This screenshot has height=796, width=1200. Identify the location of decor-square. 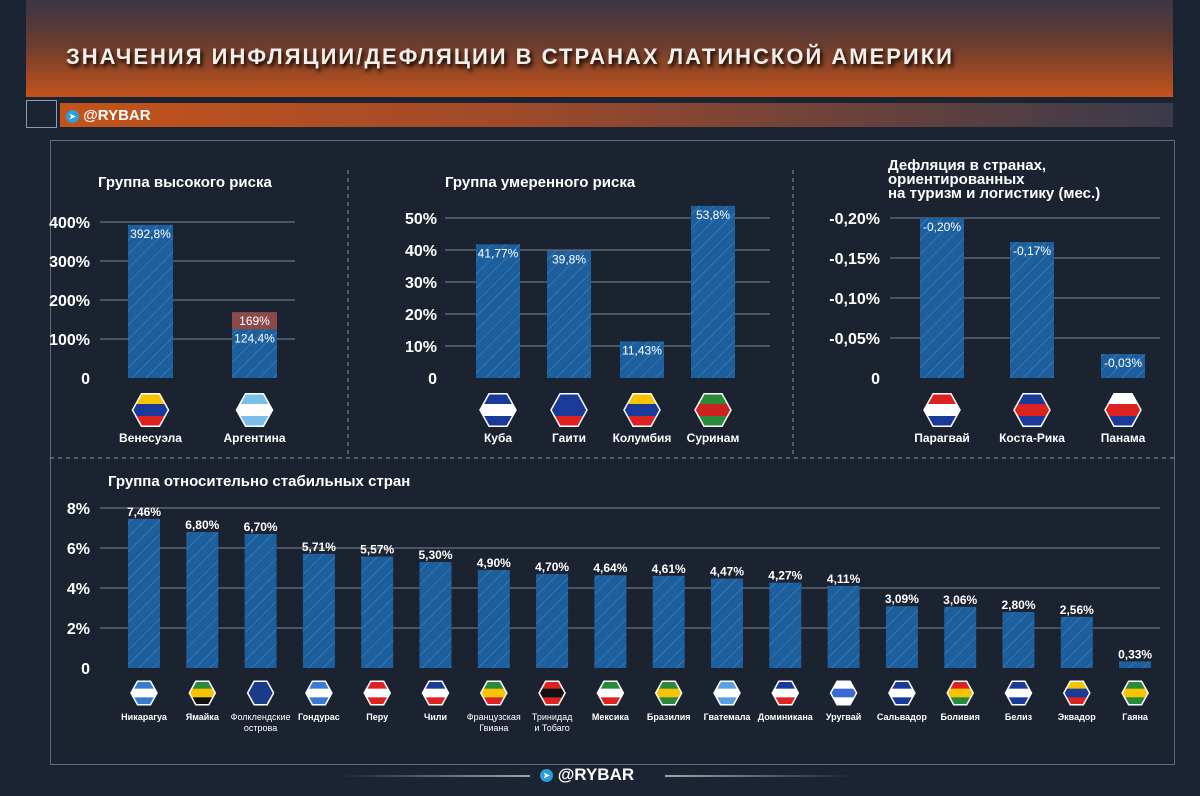
(41, 114).